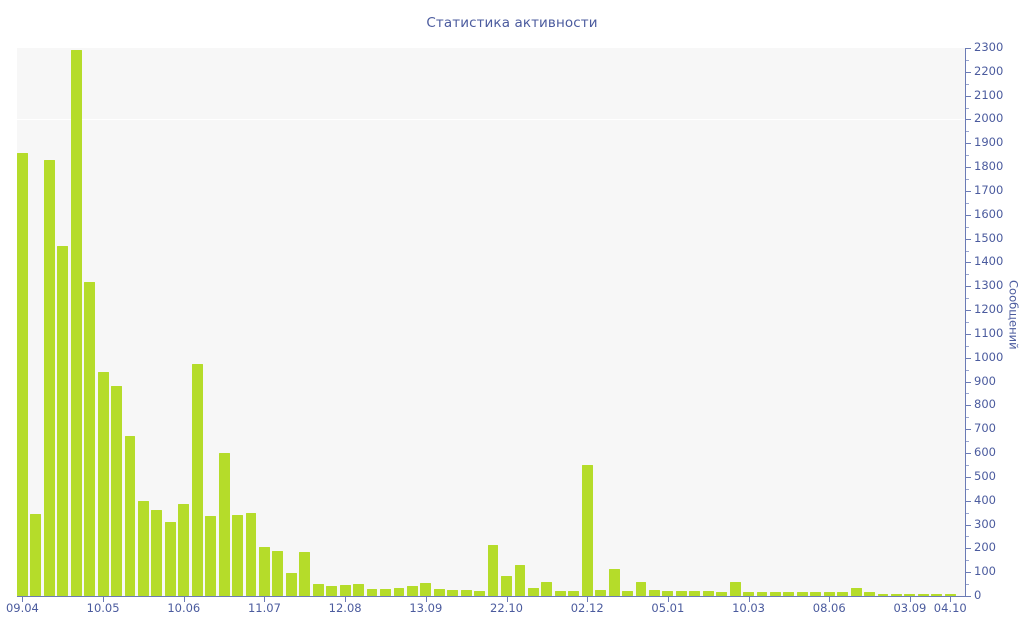 This screenshot has width=1024, height=640. I want to click on x-axis-tick-label: 12.08, so click(345, 608).